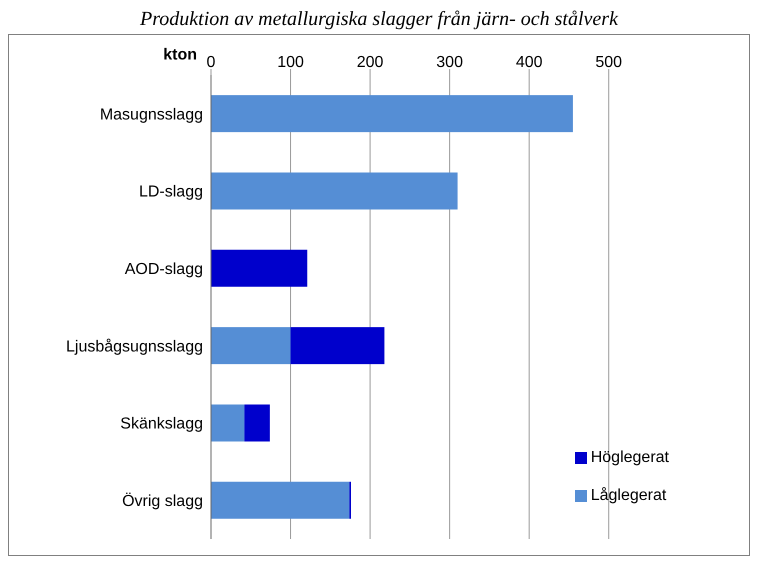  I want to click on x-tick-label: 400, so click(529, 62).